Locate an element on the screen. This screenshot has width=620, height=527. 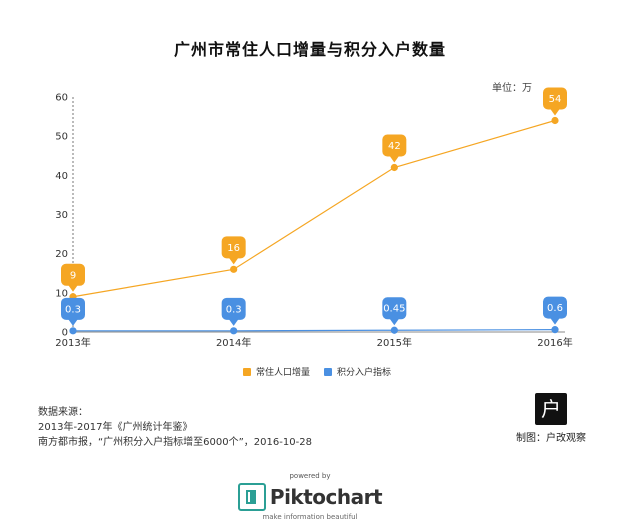
legend-item-population: 常住人口增量 is located at coordinates (276, 371).